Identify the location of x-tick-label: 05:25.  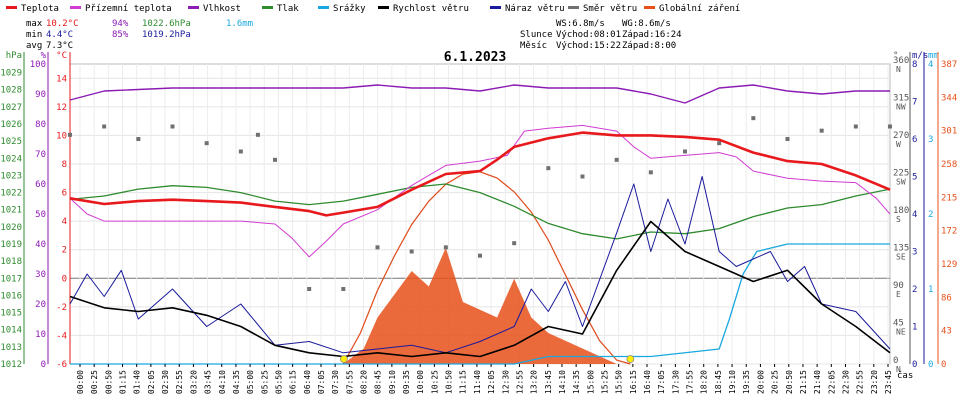
(264, 382).